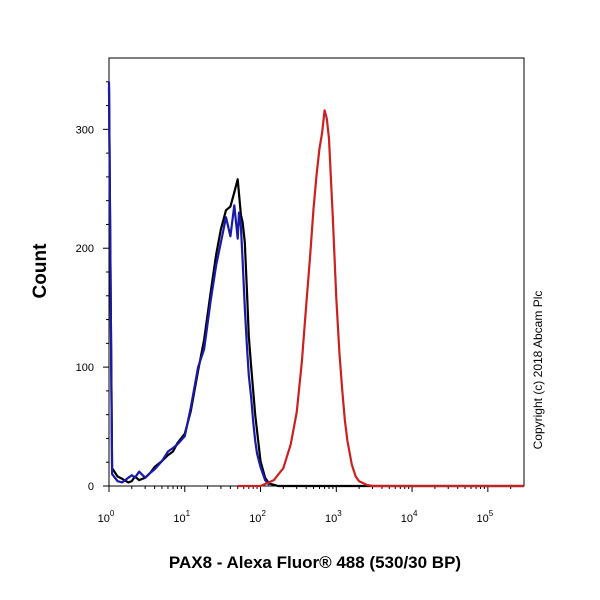 The image size is (600, 600). I want to click on y-axis-title: Count, so click(40, 271).